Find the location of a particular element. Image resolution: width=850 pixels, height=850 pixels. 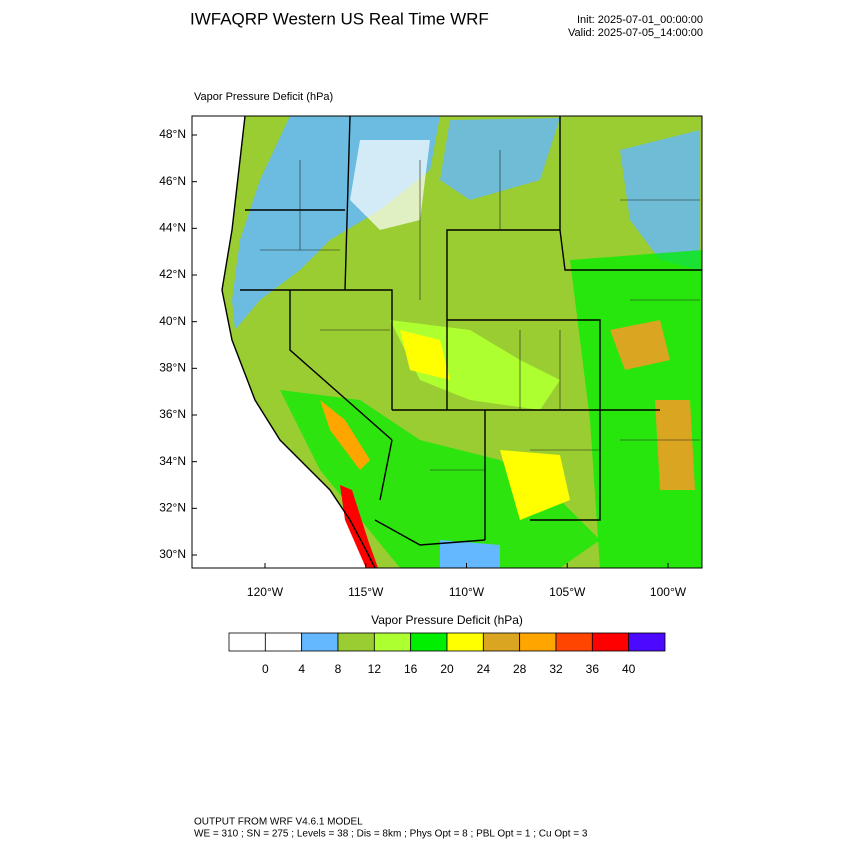

y-tick-label: 44°N is located at coordinates (172, 228).